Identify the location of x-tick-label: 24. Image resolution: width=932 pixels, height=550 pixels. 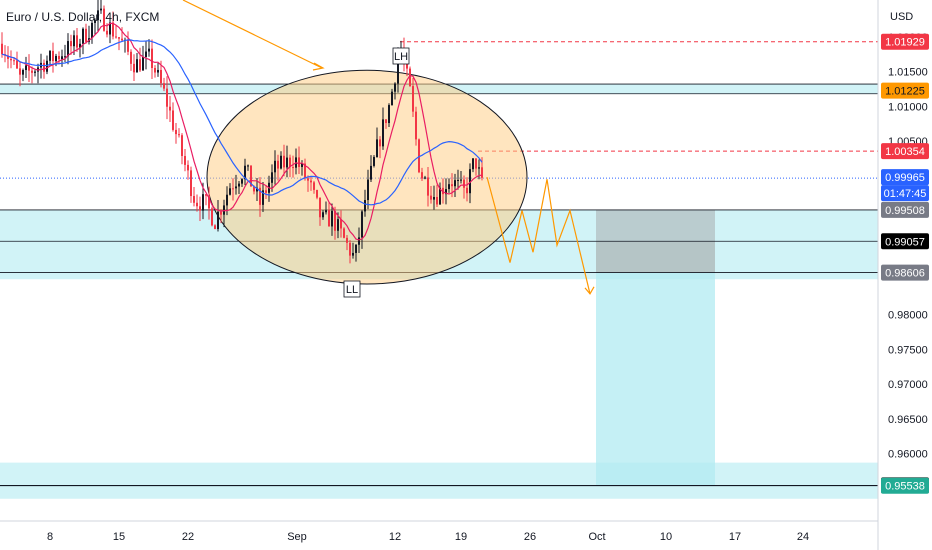
(803, 537).